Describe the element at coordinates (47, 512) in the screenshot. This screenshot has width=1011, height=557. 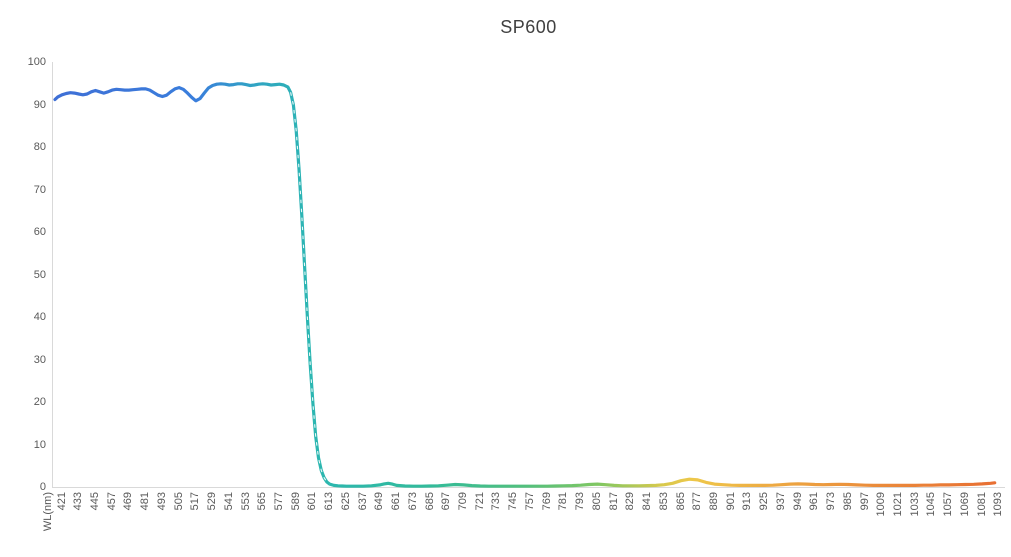
I see `x-tick-label-axis-title: WL(nm)` at that location.